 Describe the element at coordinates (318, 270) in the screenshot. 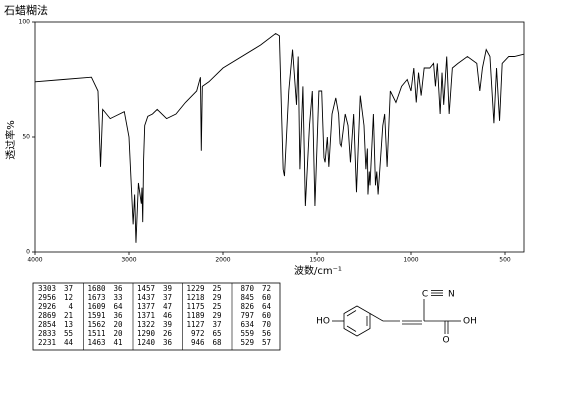

I see `x-axis-label: 波数/cm⁻¹` at that location.